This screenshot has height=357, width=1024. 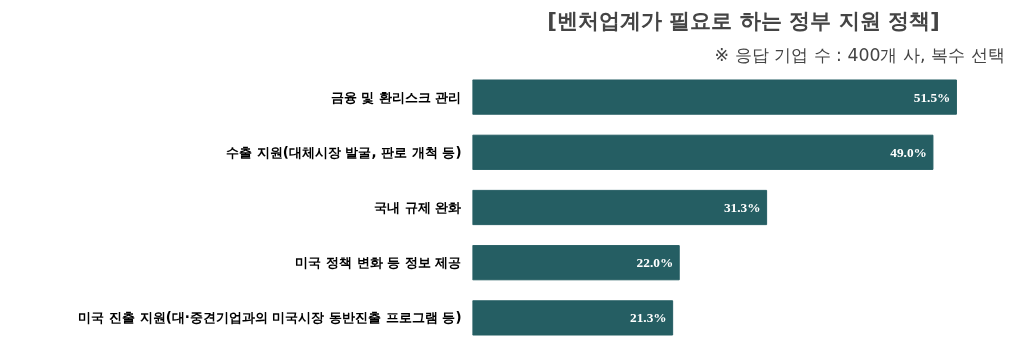 What do you see at coordinates (859, 54) in the screenshot?
I see `chart-subtitle: ※ 응답 기업 수 : 400개 사, 복수 선택` at bounding box center [859, 54].